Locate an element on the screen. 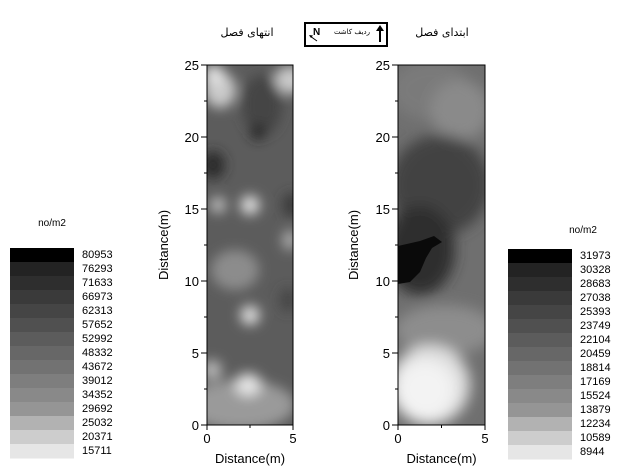 The height and width of the screenshot is (473, 619). right-contour-map is located at coordinates (441, 245).